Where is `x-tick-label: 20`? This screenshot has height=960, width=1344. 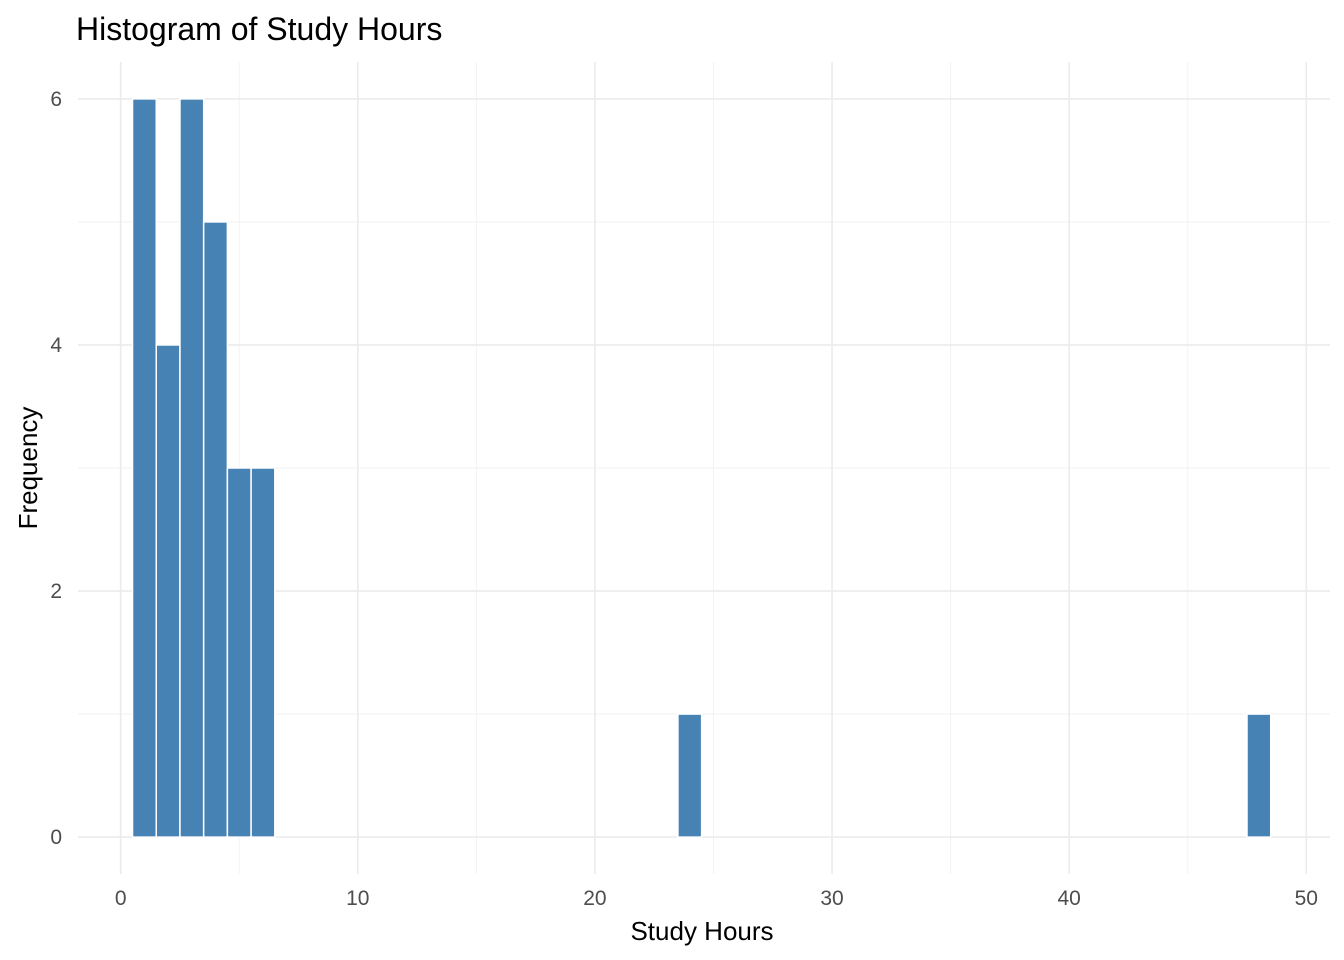
x-tick-label: 20 is located at coordinates (594, 898).